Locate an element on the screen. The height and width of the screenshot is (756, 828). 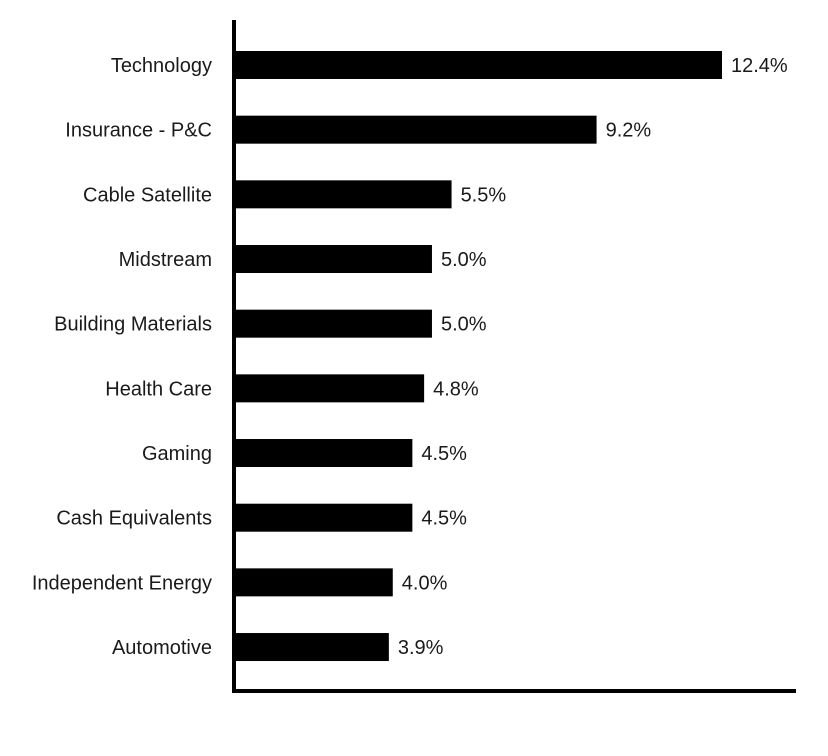
category-label-technology: Technology is located at coordinates (161, 66).